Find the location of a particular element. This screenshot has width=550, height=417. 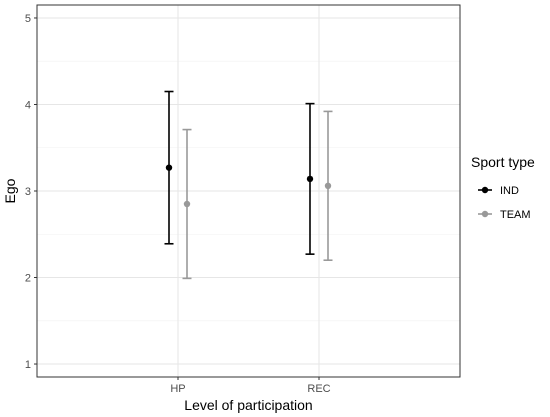

y-tick-label: 2 is located at coordinates (28, 279).